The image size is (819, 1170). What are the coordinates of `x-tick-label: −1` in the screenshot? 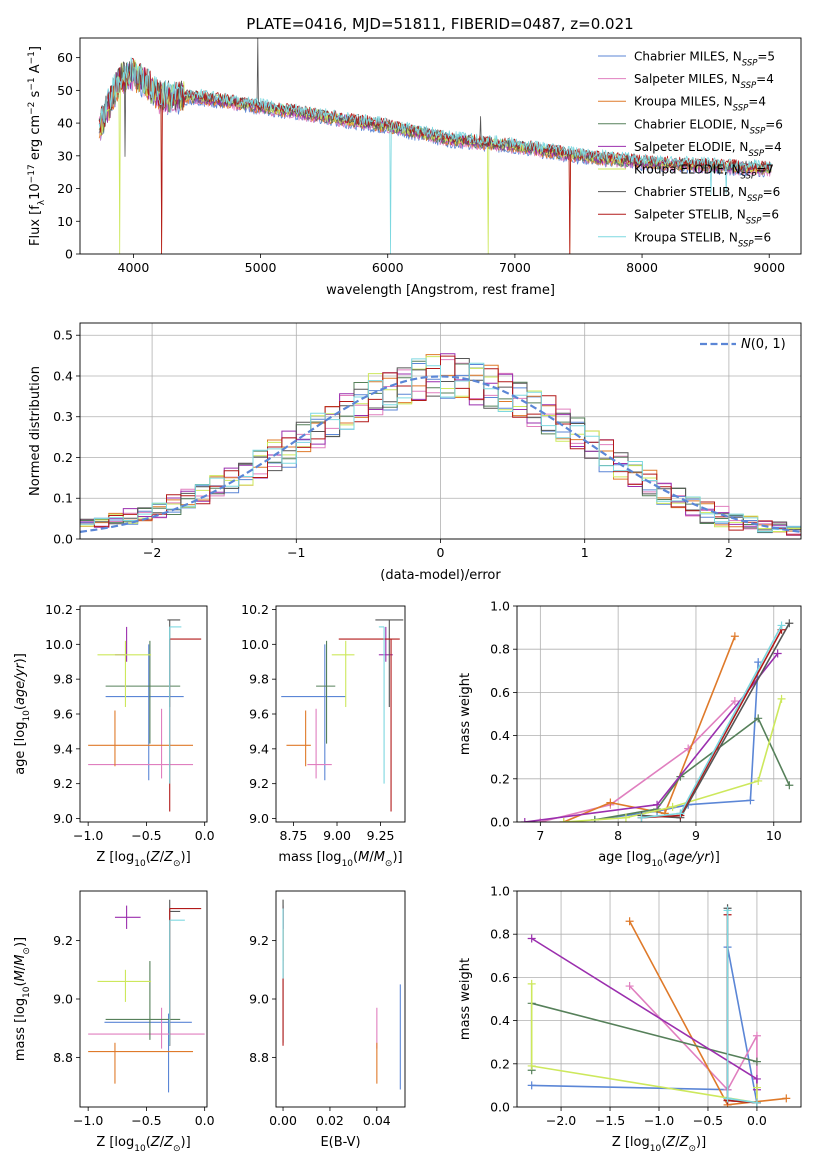 It's located at (296, 552).